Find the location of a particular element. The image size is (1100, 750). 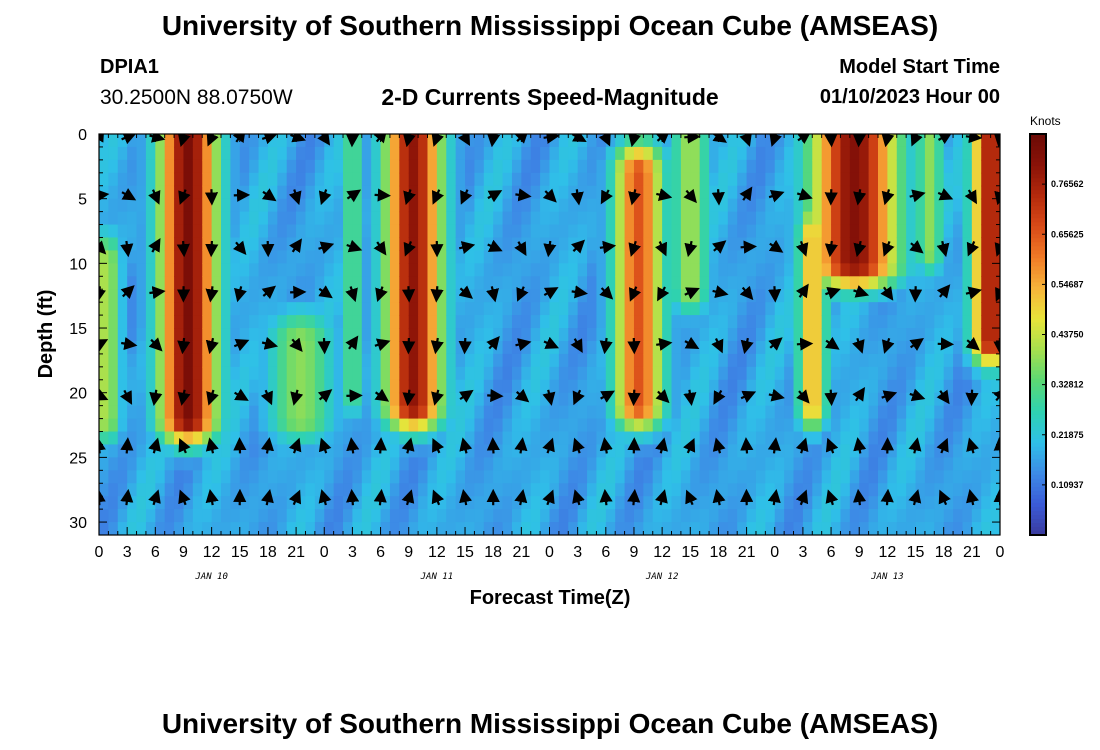

x-tick-label: 0 is located at coordinates (99, 552).